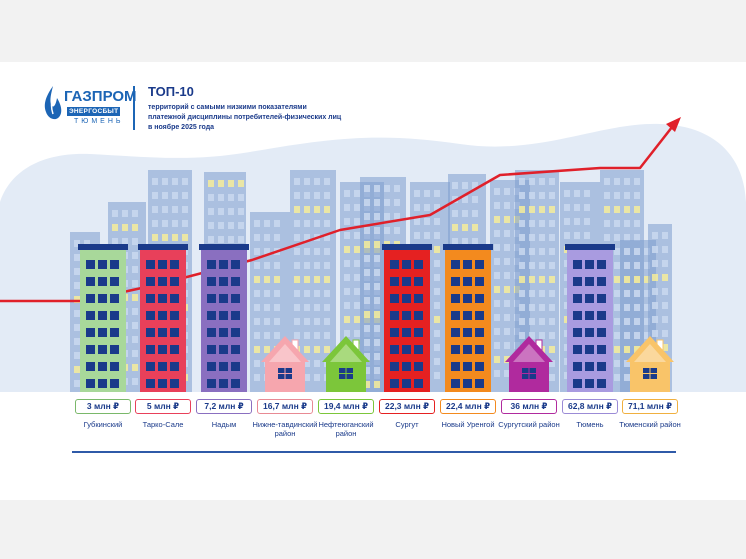 The image size is (746, 559). Describe the element at coordinates (529, 353) in the screenshot. I see `house-roof-inner` at that location.